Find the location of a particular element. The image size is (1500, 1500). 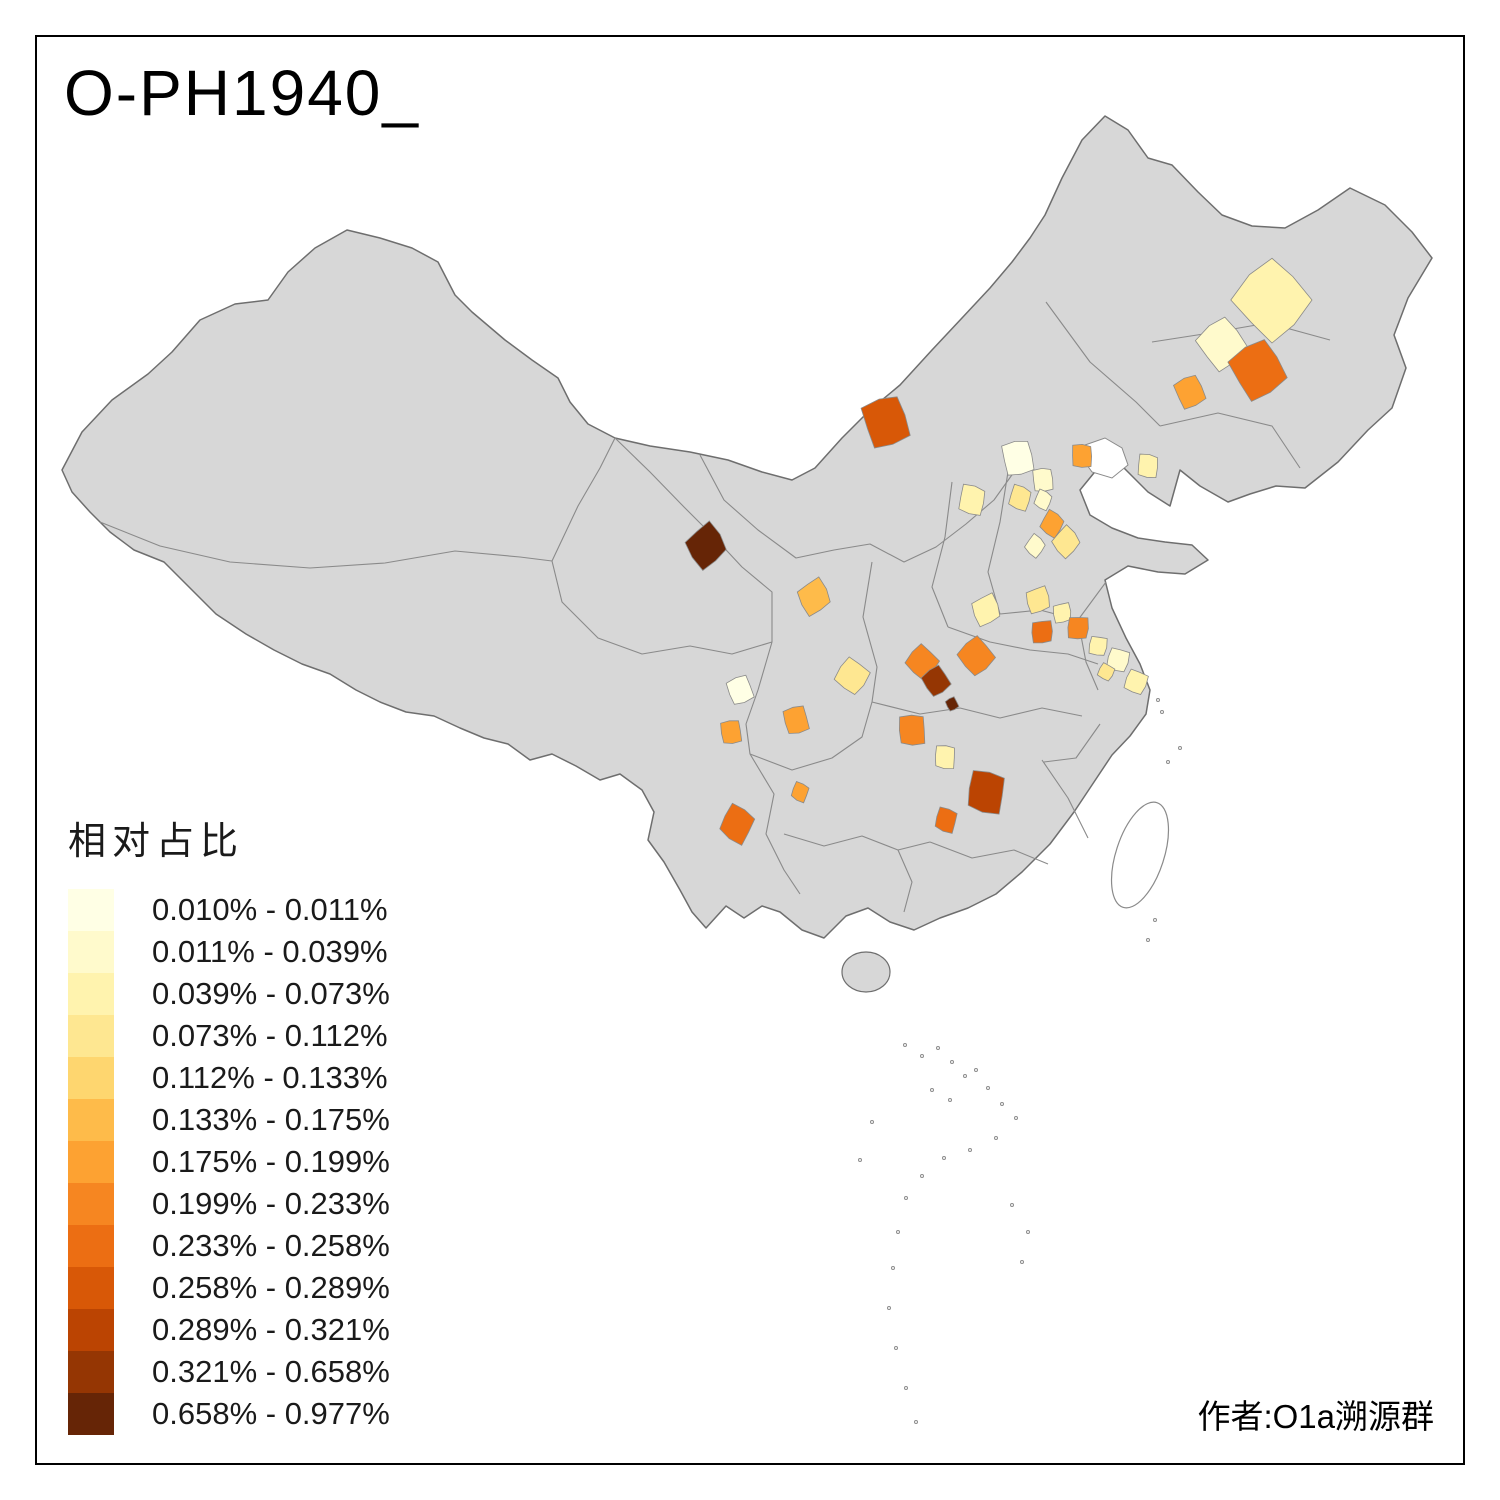

legend-title: 相对占比 is located at coordinates (156, 842).